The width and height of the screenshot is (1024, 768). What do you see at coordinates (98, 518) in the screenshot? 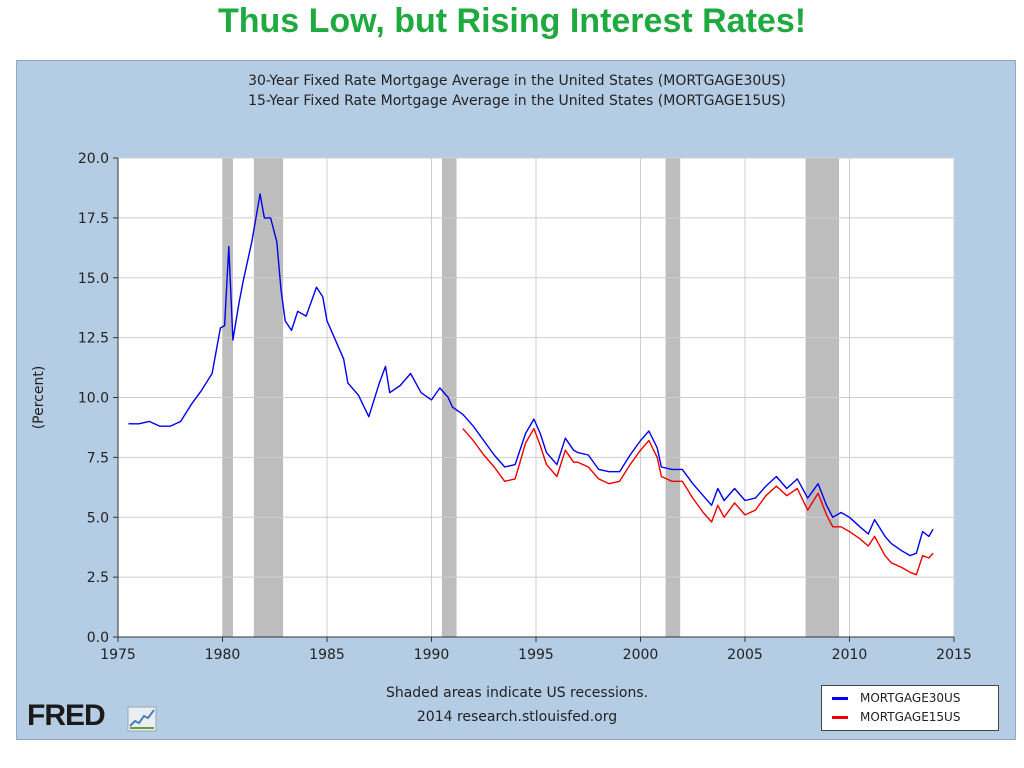
I see `y-tick-label: 5.0` at bounding box center [98, 518].